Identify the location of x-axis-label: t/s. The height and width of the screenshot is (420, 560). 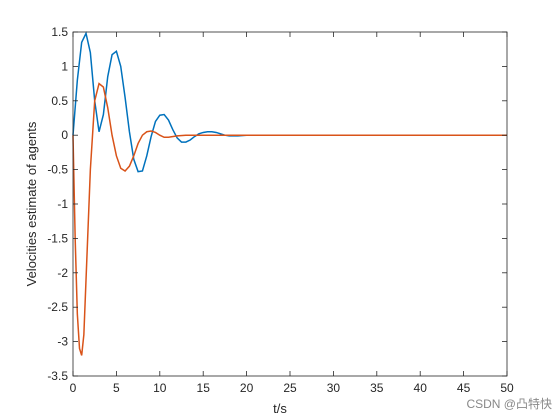
(280, 408).